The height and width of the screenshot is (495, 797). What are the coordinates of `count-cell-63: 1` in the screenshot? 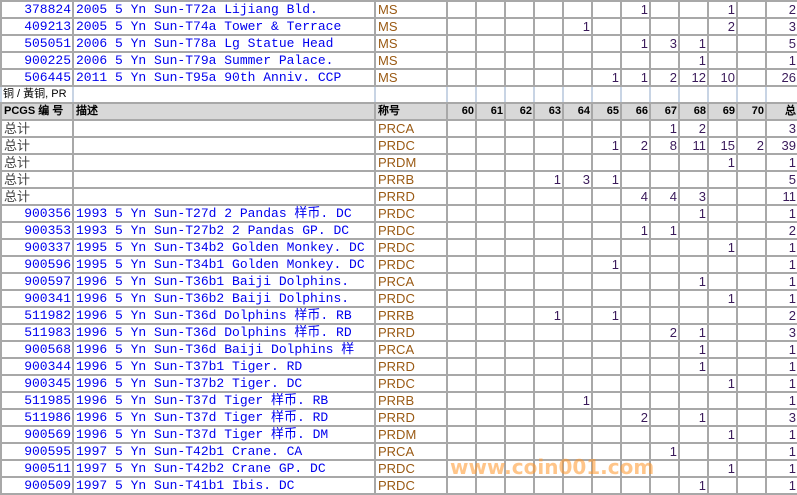 It's located at (548, 315).